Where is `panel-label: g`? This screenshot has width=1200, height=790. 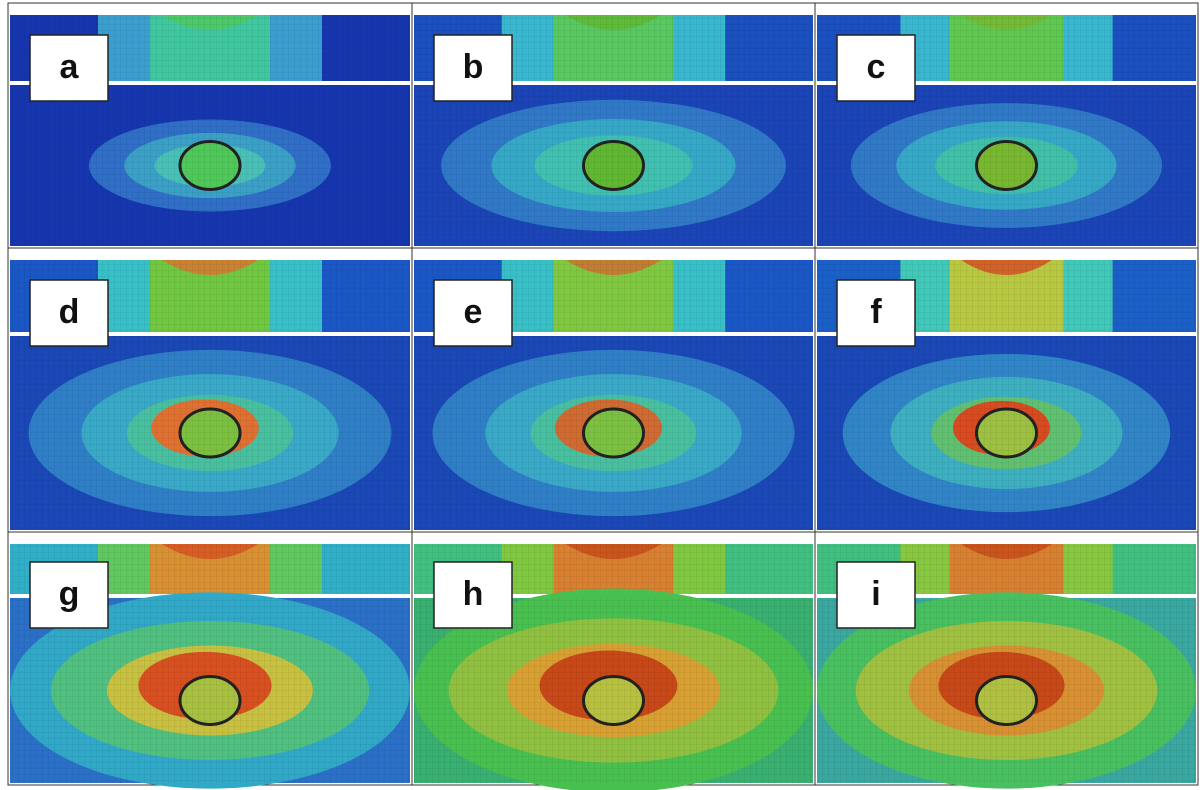
panel-label: g is located at coordinates (69, 594).